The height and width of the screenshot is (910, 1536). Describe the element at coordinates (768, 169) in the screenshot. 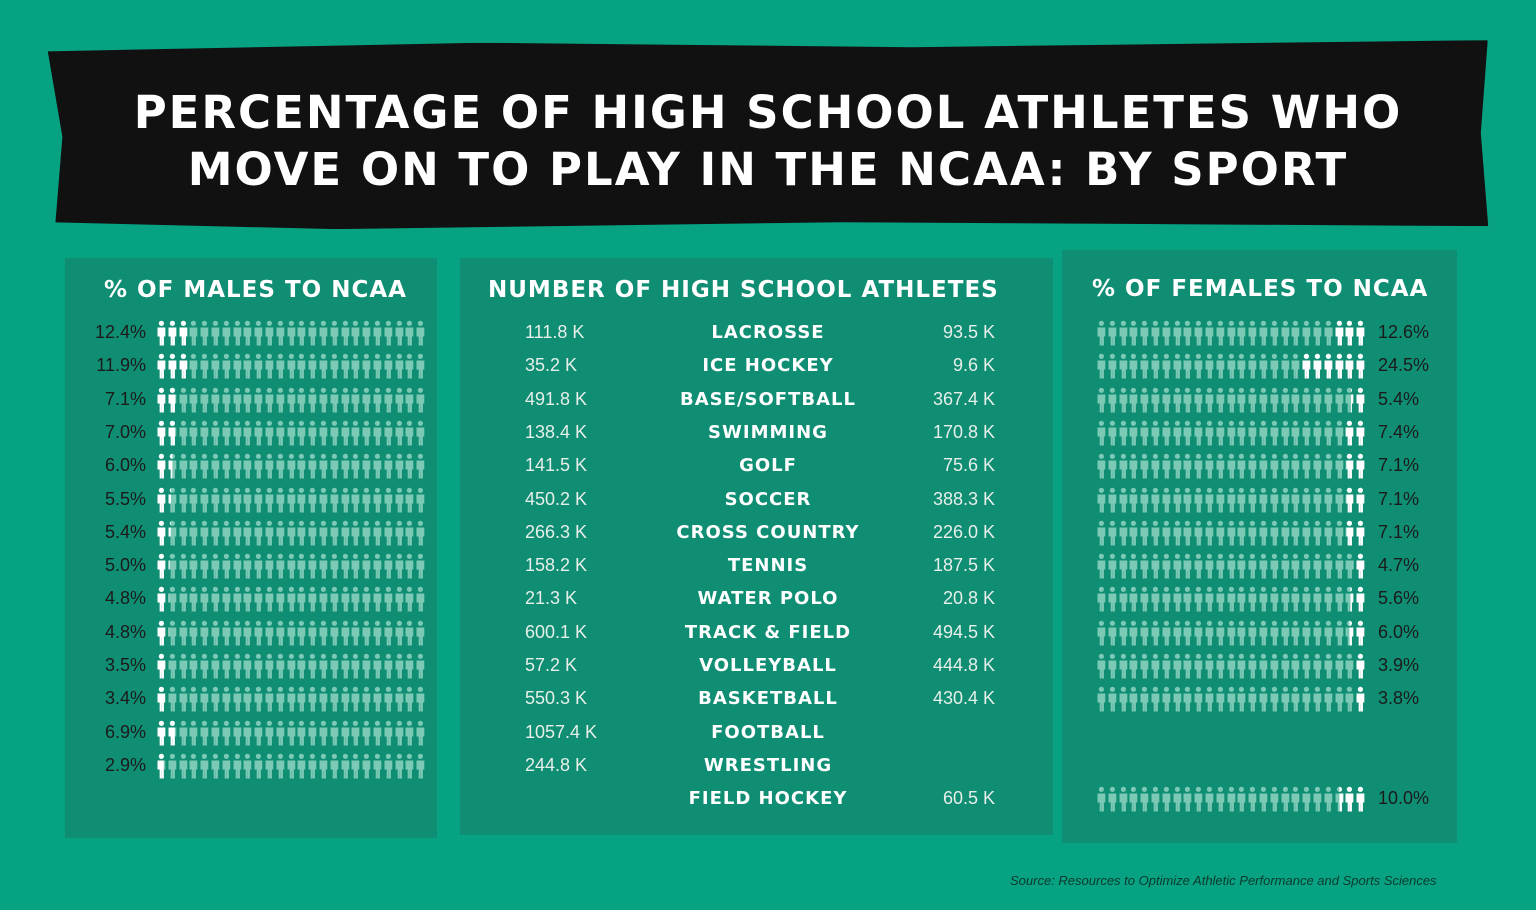

I see `title-line-2: MOVE ON TO PLAY IN THE NCAA: BY SPORT` at that location.